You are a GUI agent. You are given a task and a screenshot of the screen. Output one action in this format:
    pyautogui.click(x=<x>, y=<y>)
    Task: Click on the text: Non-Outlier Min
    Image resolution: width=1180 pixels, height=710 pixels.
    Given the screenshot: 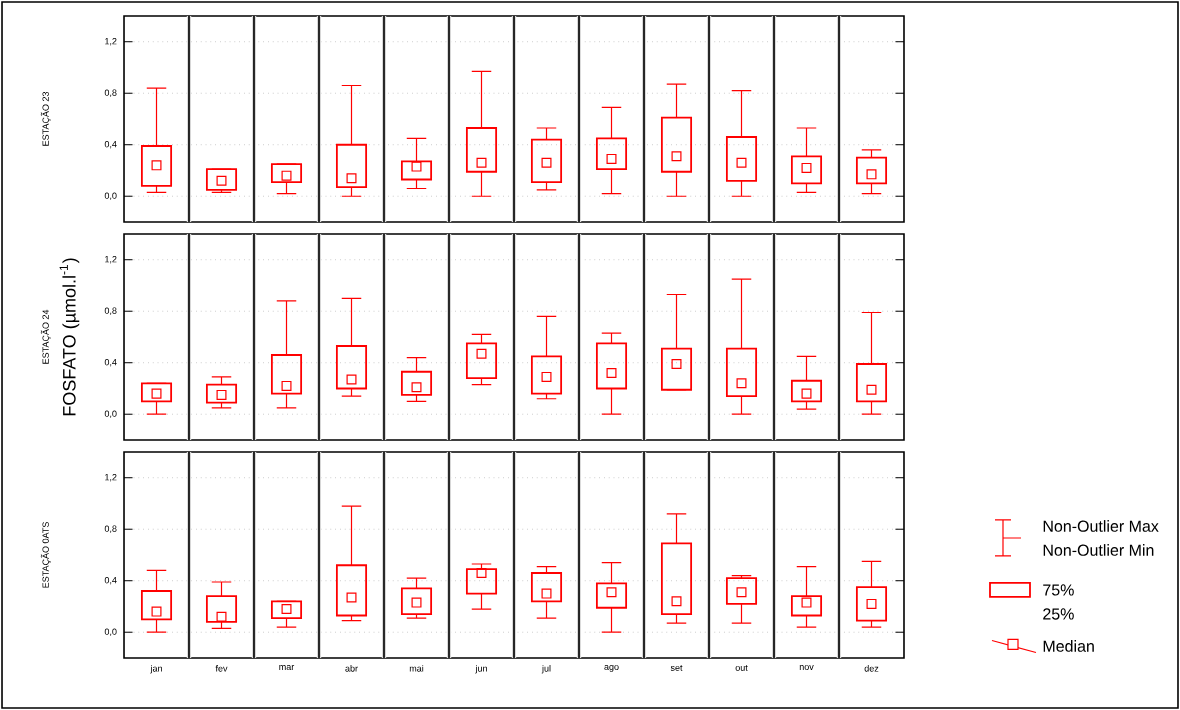 What is the action you would take?
    pyautogui.click(x=1098, y=550)
    